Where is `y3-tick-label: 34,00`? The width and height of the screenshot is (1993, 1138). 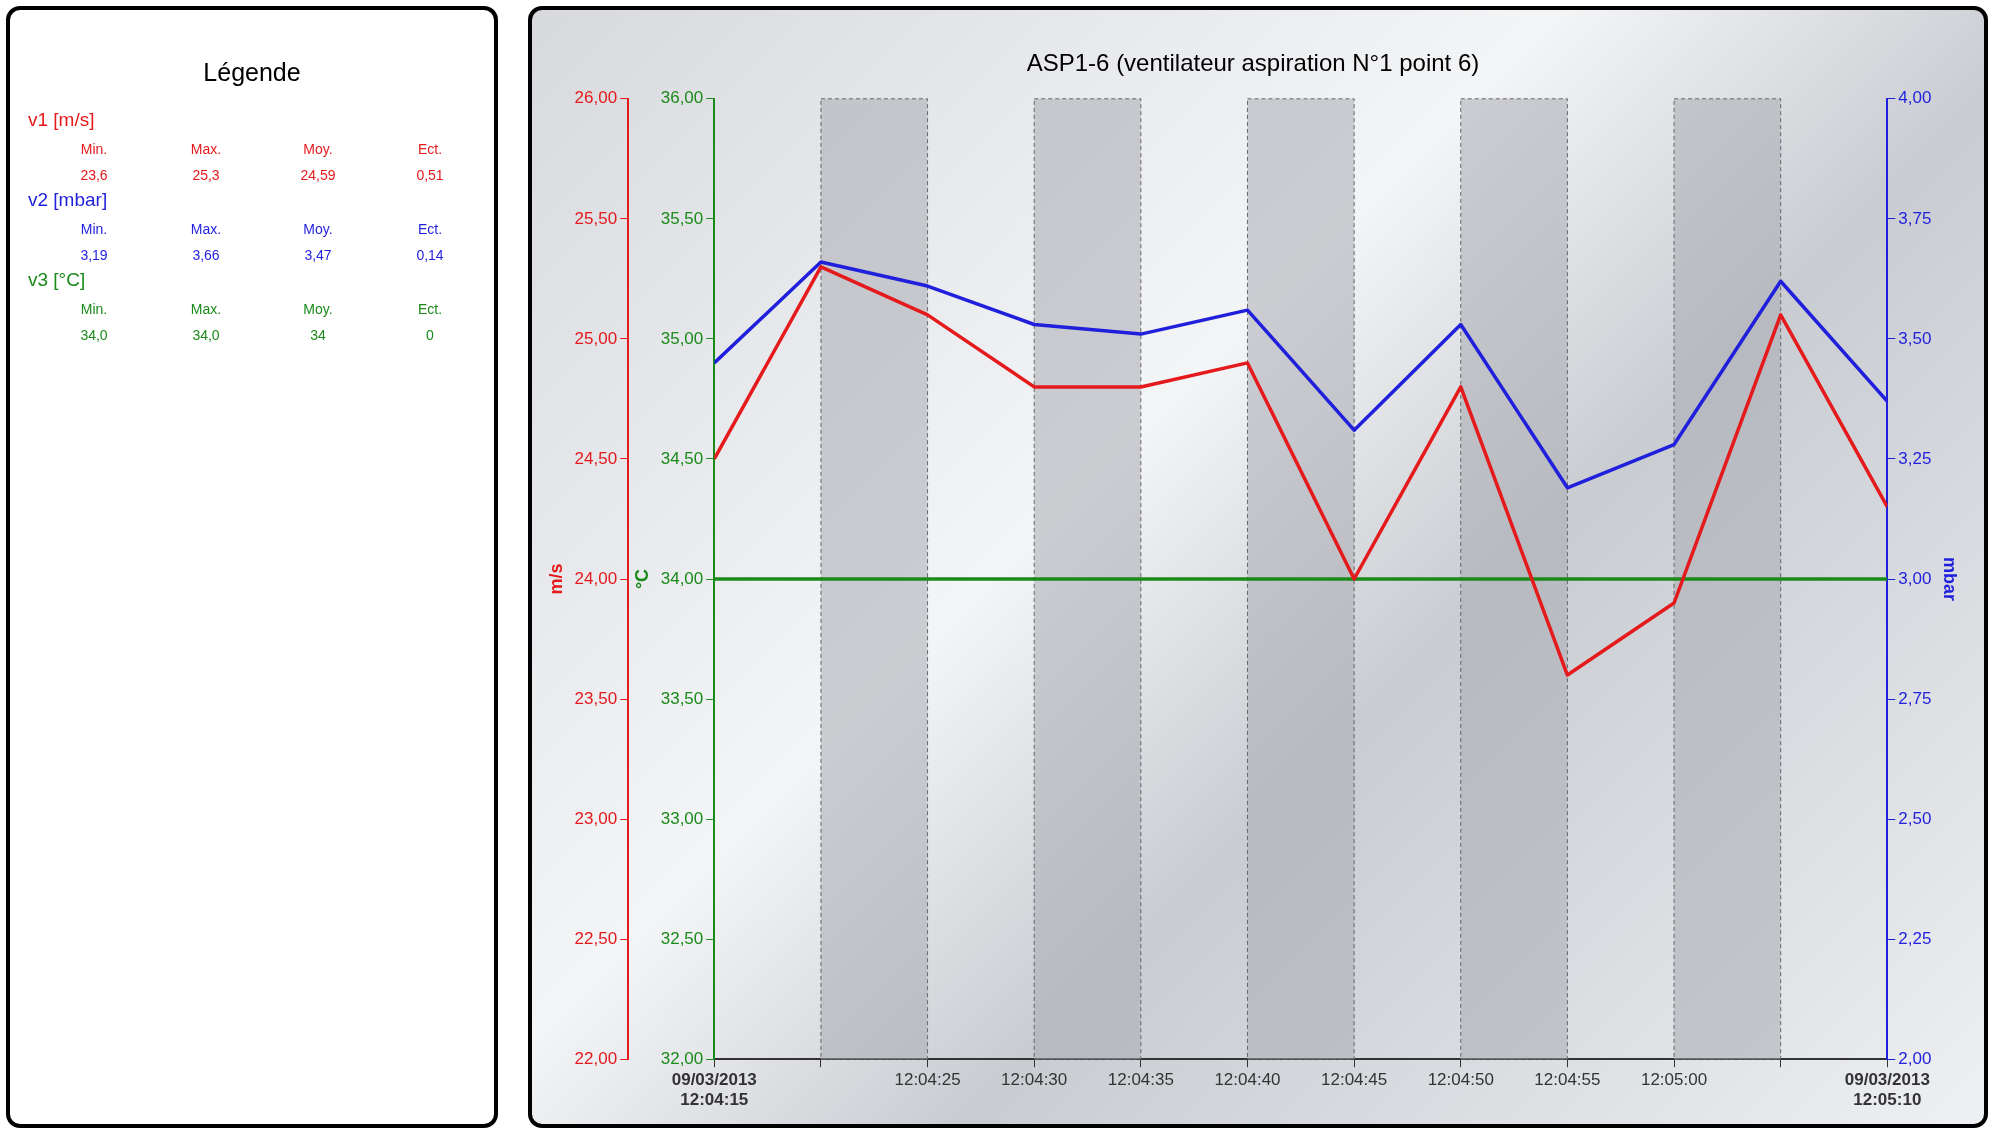
y3-tick-label: 34,00 is located at coordinates (682, 578).